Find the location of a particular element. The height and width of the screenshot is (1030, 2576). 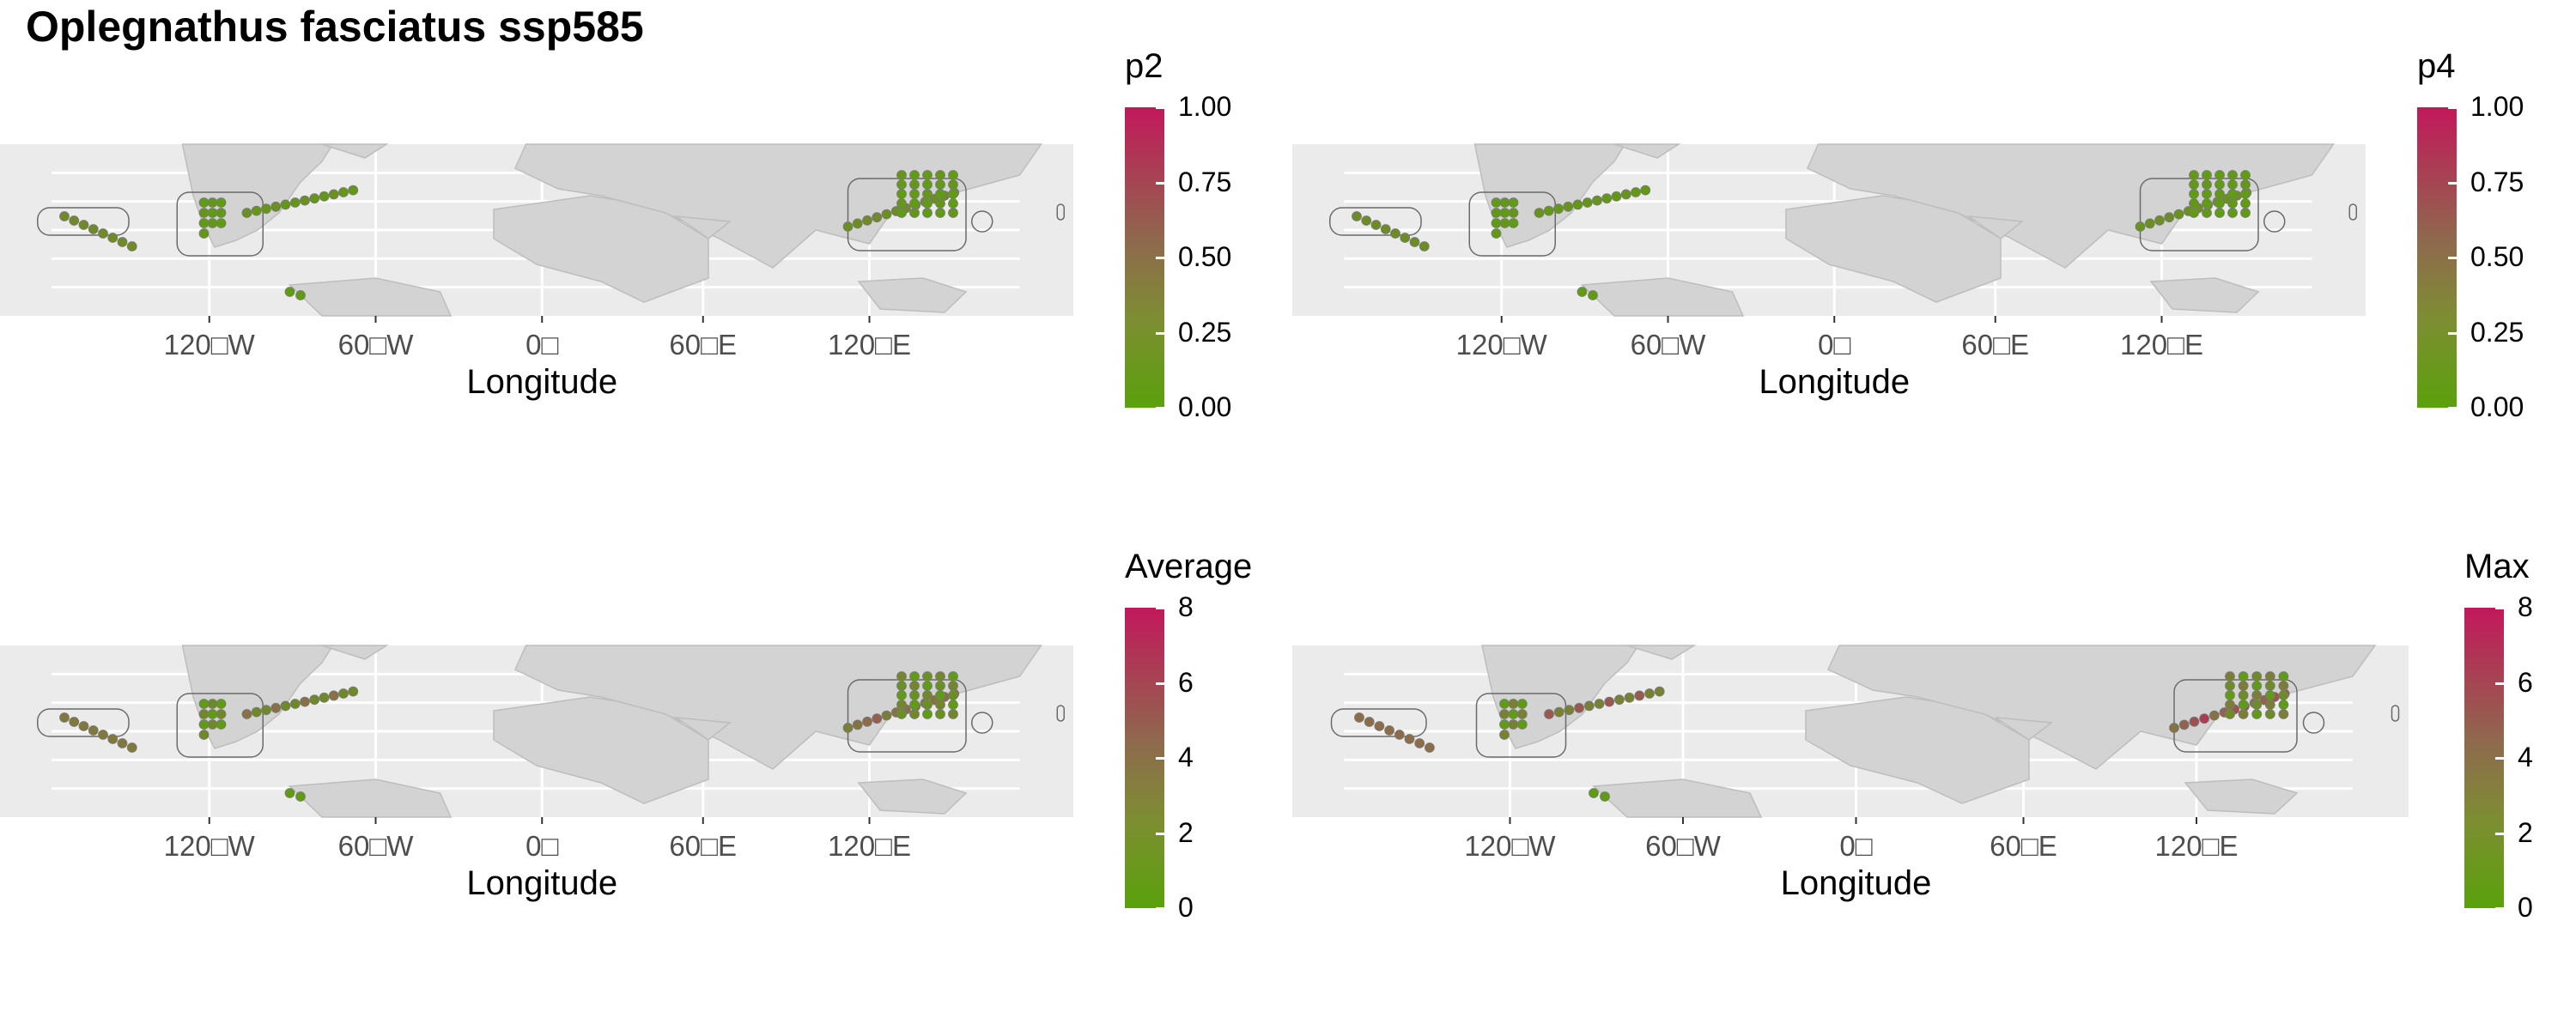

x-axis-label: Longitude is located at coordinates (1857, 883).